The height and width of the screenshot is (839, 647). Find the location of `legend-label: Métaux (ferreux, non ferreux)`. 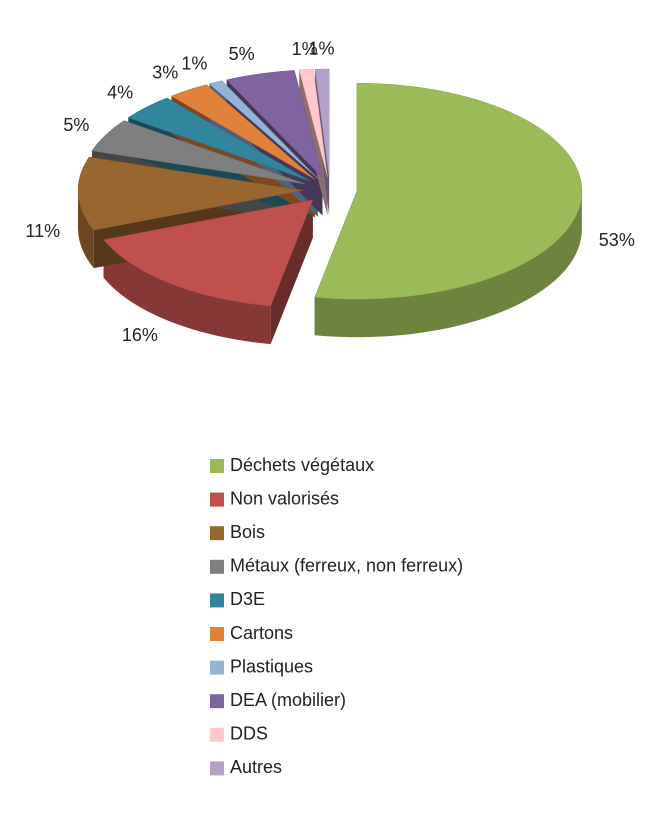

legend-label: Métaux (ferreux, non ferreux) is located at coordinates (346, 566).